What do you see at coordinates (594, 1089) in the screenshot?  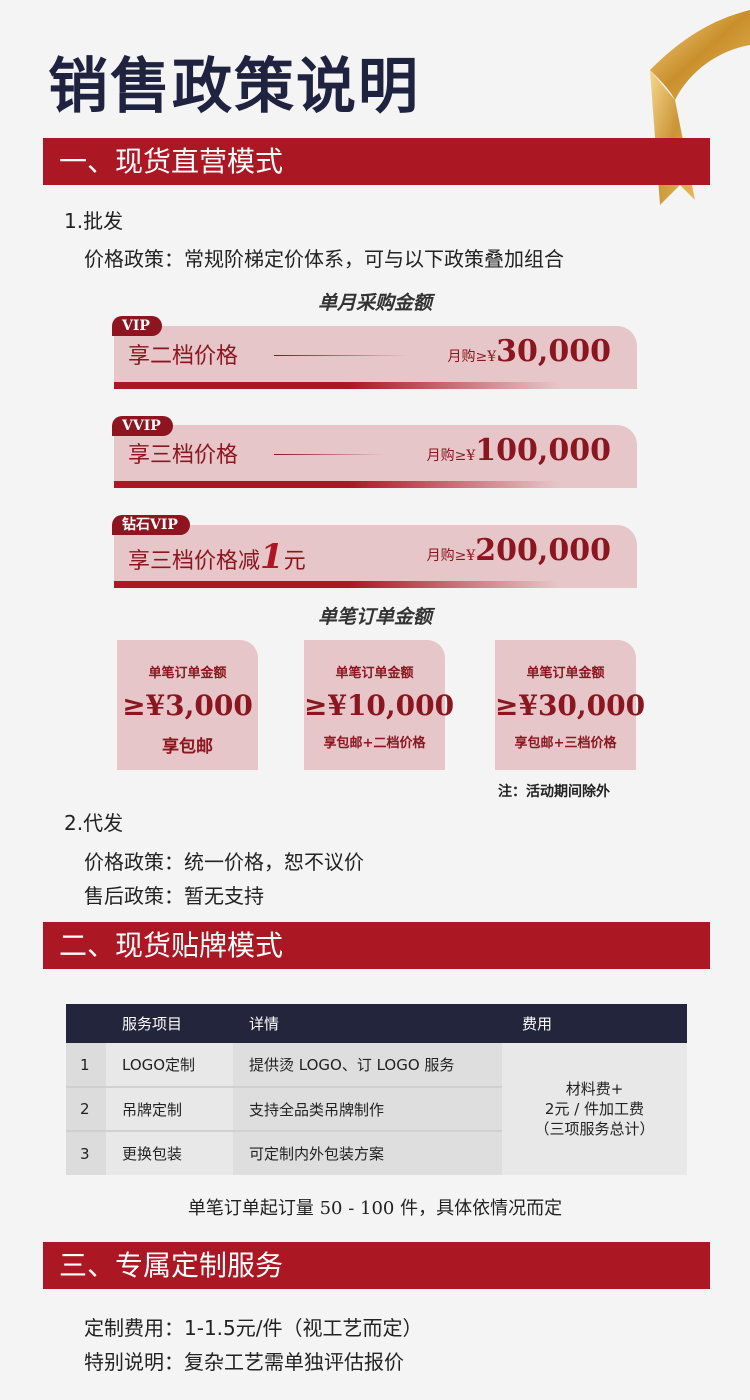 I see `fee-line: 材料费+` at bounding box center [594, 1089].